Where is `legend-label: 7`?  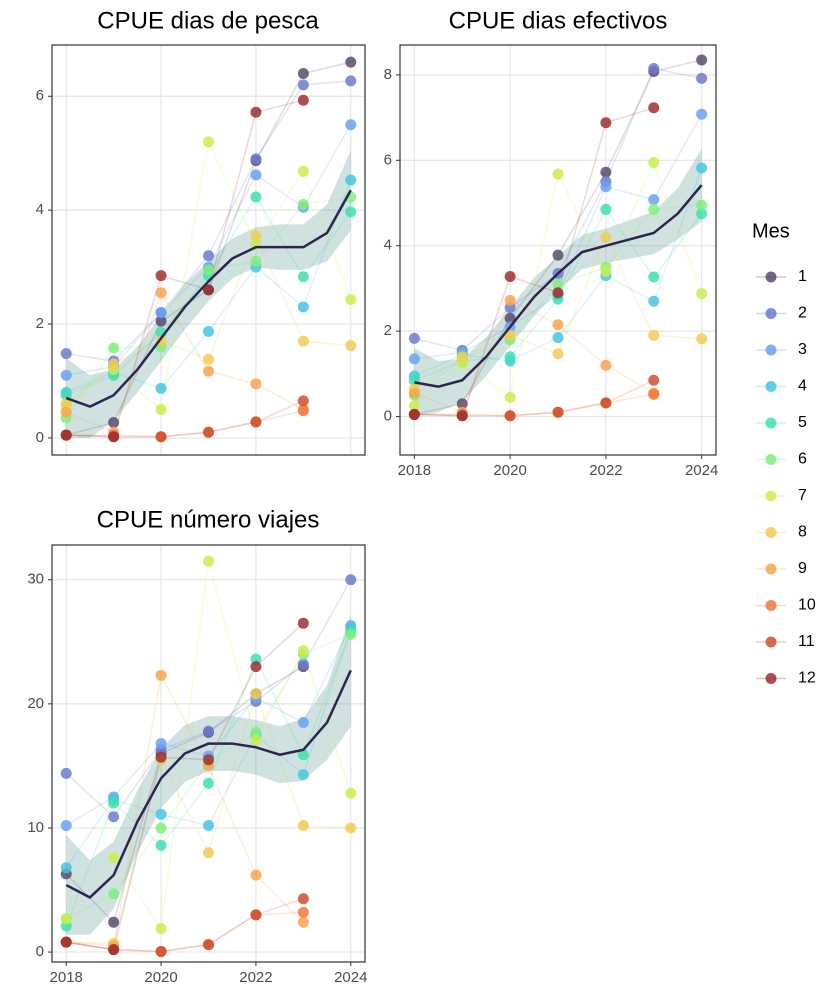
legend-label: 7 is located at coordinates (802, 495).